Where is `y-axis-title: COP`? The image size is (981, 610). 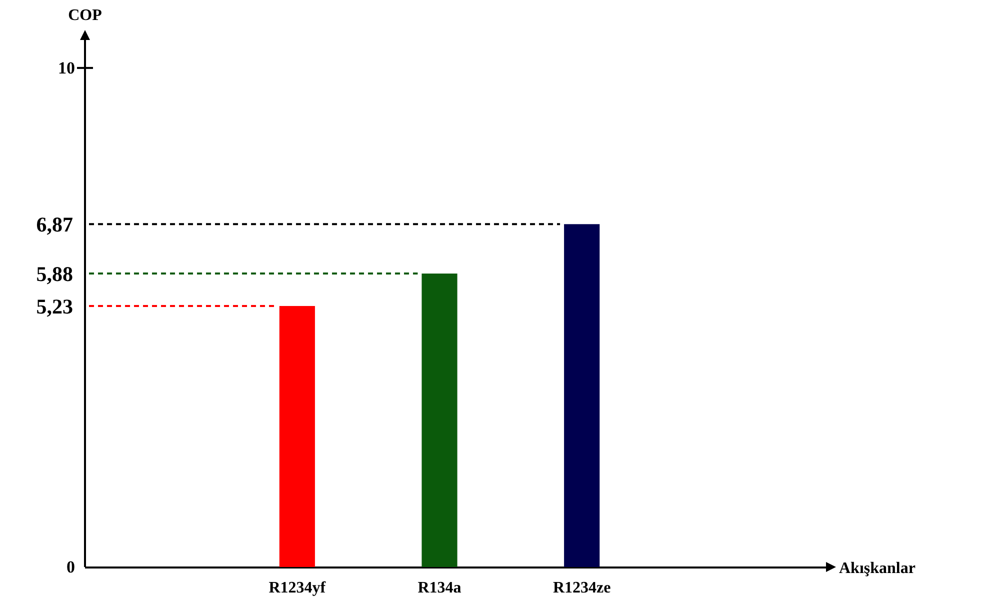
y-axis-title: COP is located at coordinates (85, 15).